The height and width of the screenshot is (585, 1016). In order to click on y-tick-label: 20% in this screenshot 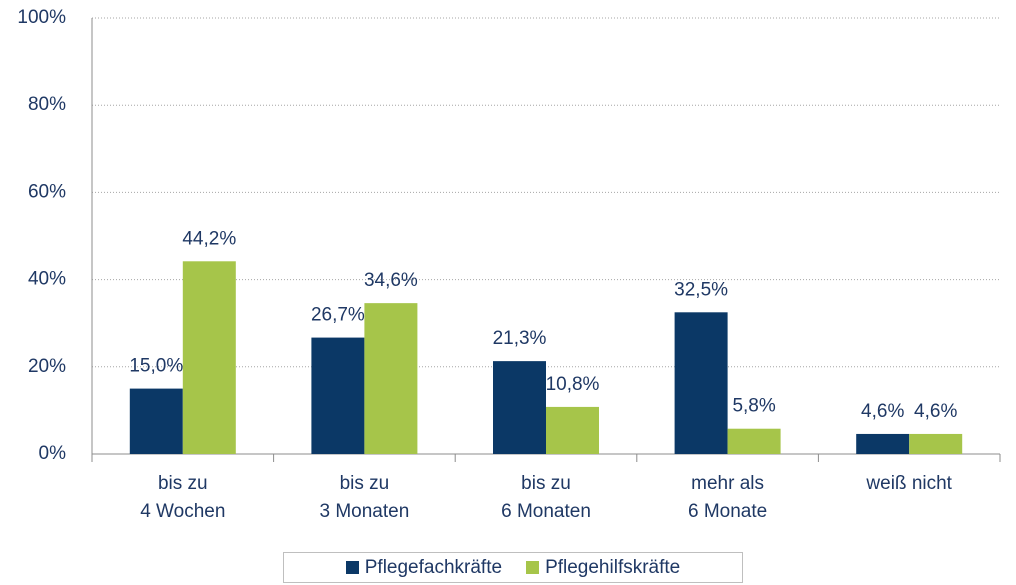, I will do `click(47, 366)`.